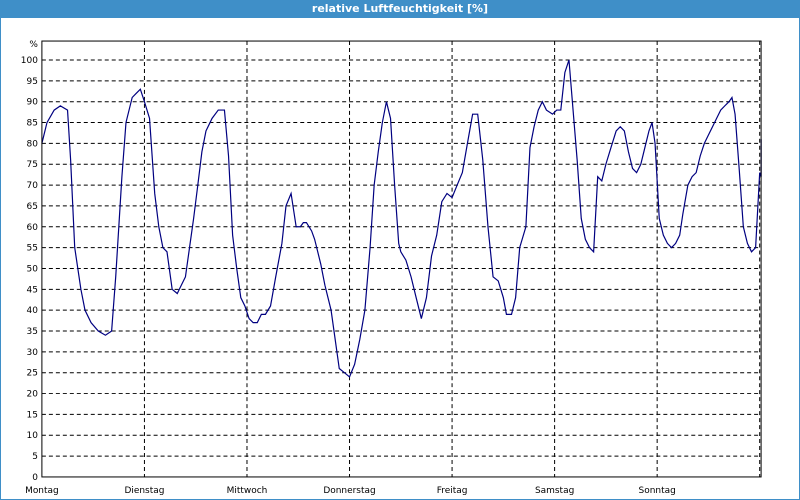 The image size is (800, 500). I want to click on y-tick-label: 90, so click(32, 103).